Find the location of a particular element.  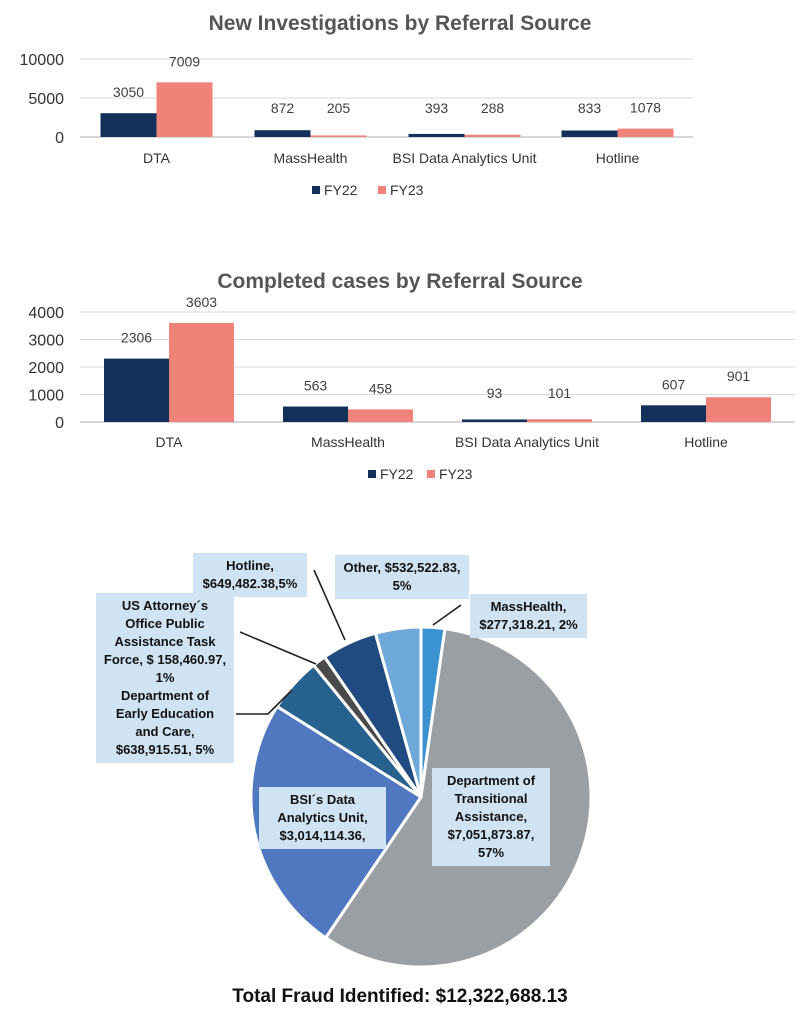

chart-title: Completed cases by Referral Source is located at coordinates (399, 281).